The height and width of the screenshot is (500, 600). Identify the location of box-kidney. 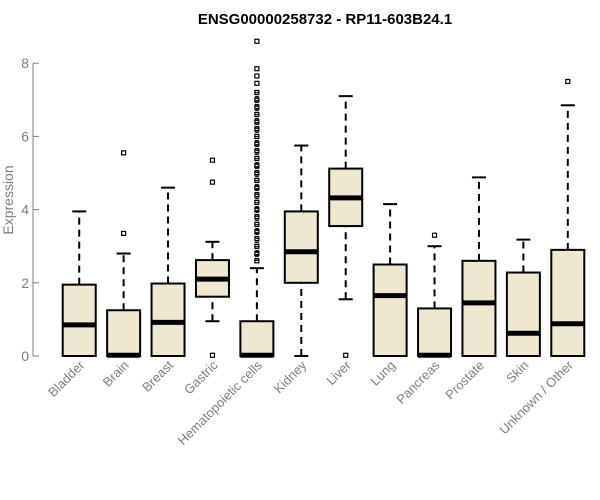
(301, 250).